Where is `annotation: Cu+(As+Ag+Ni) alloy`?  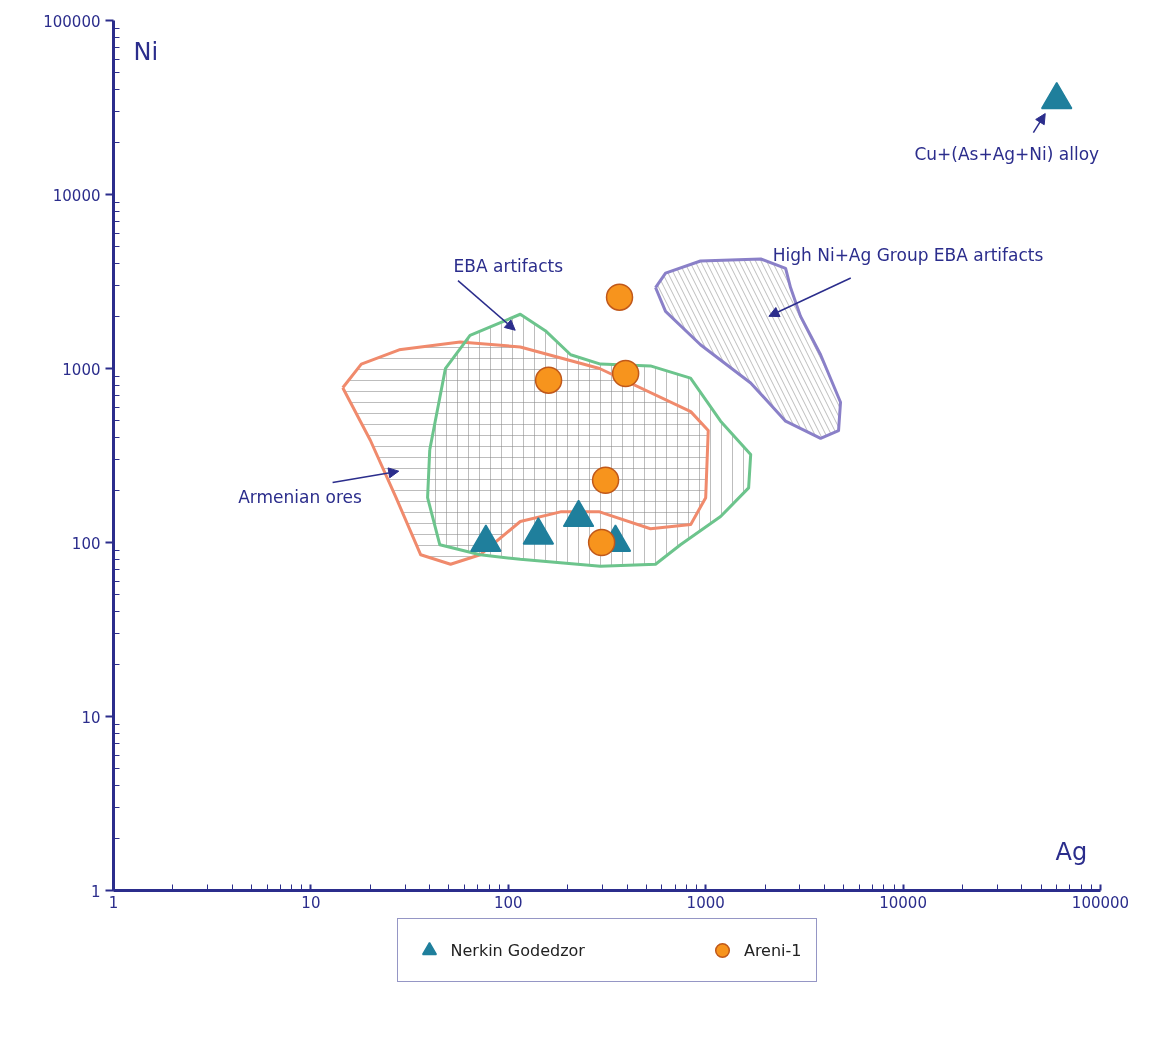 annotation: Cu+(As+Ag+Ni) alloy is located at coordinates (1007, 154).